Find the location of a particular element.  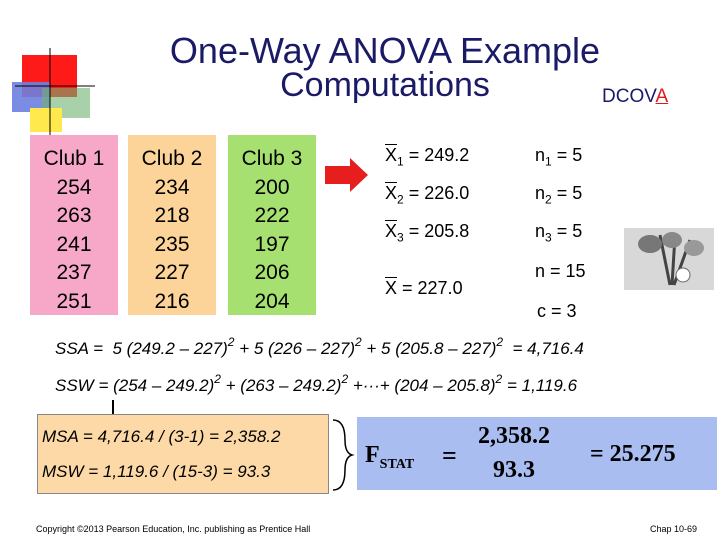

value: = 227.0 is located at coordinates (430, 288).